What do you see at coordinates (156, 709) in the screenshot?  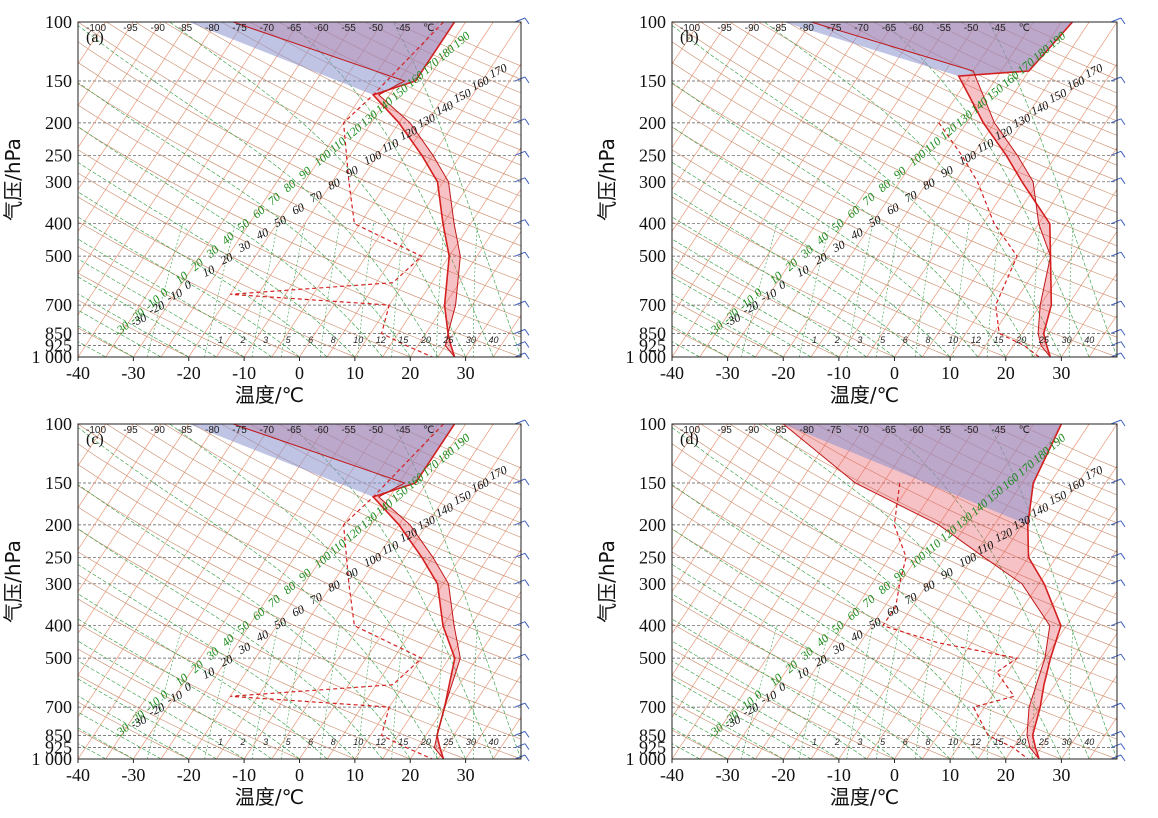 I see `black-isoline-label: -20` at bounding box center [156, 709].